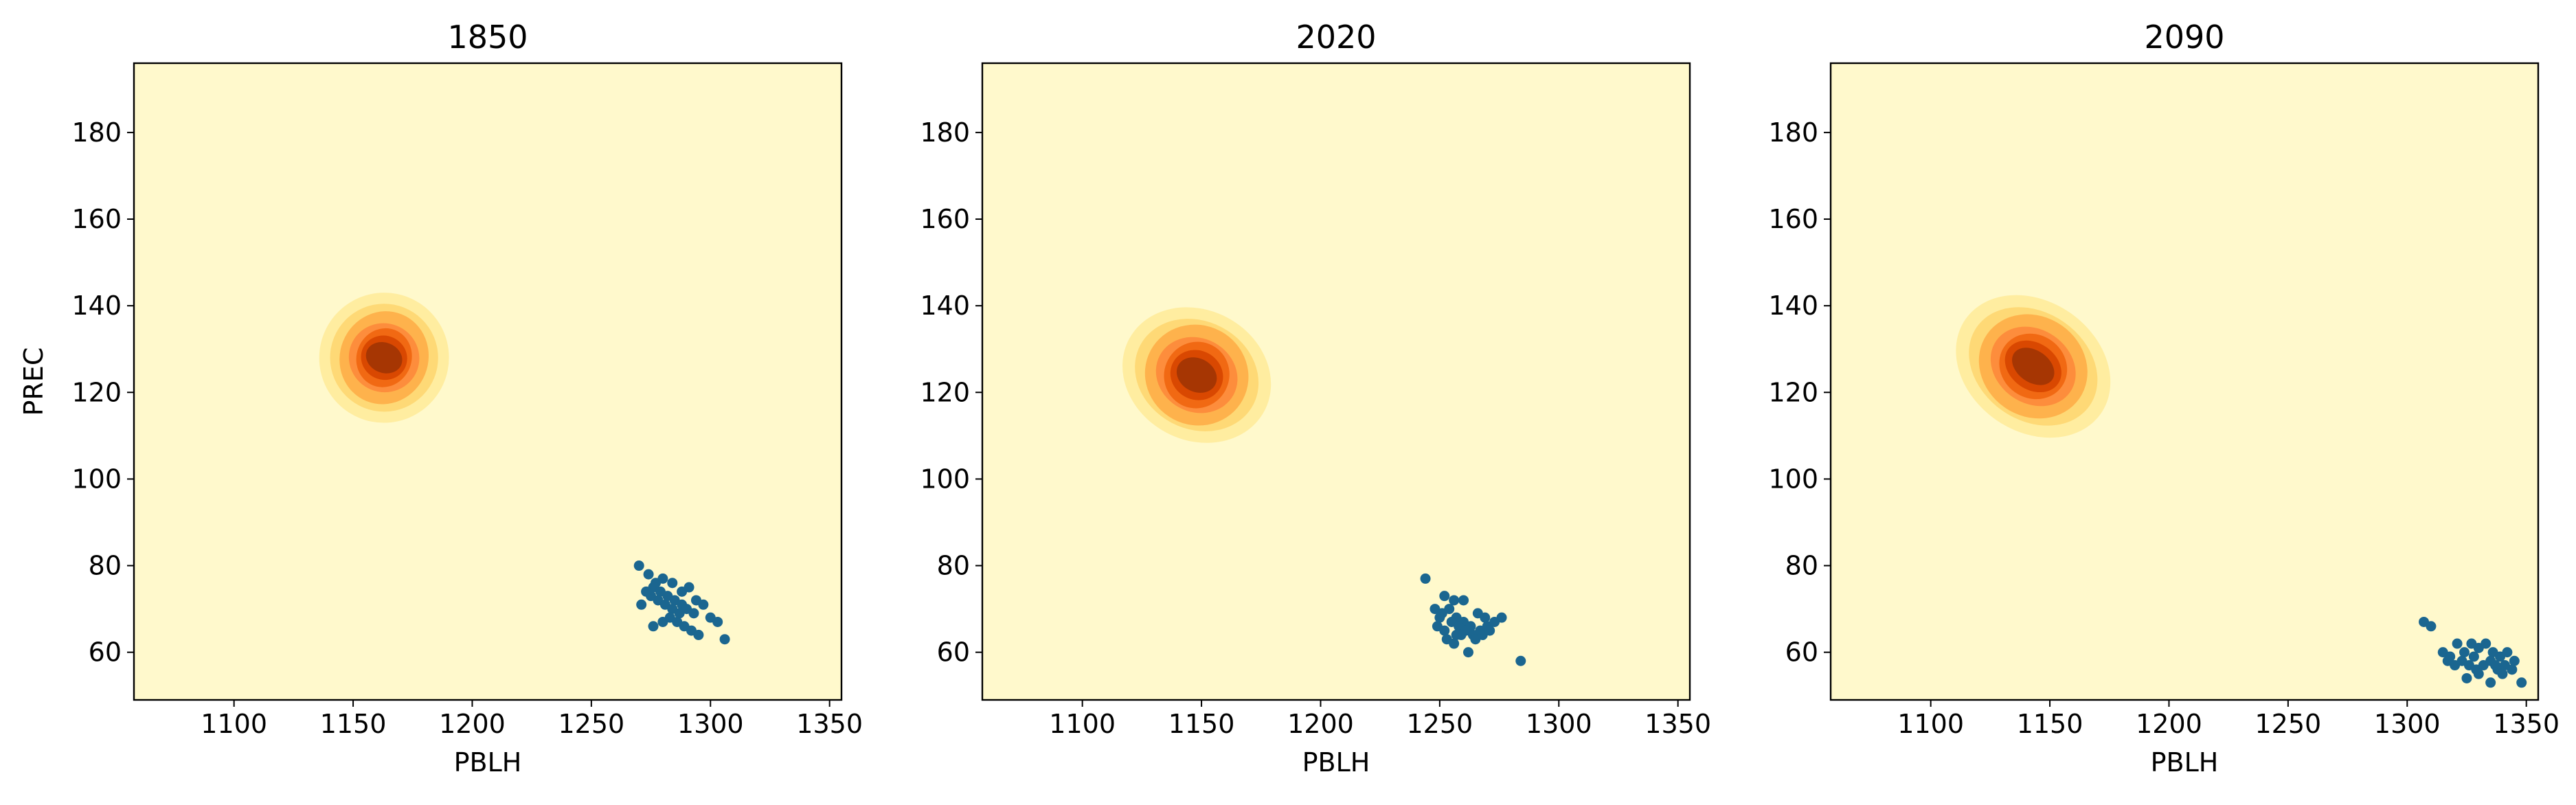 The width and height of the screenshot is (2576, 805). I want to click on x-tick-label: 1100, so click(1082, 724).